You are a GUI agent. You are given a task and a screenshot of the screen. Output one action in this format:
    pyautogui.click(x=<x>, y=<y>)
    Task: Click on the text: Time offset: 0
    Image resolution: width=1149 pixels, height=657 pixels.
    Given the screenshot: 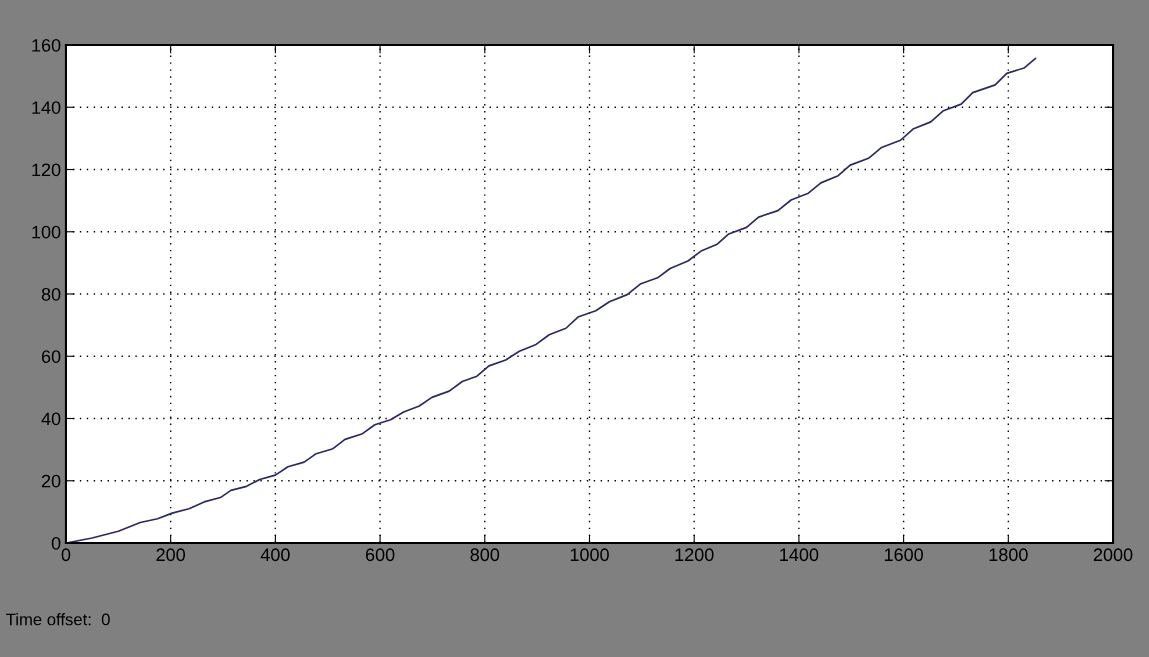 What is the action you would take?
    pyautogui.click(x=58, y=619)
    